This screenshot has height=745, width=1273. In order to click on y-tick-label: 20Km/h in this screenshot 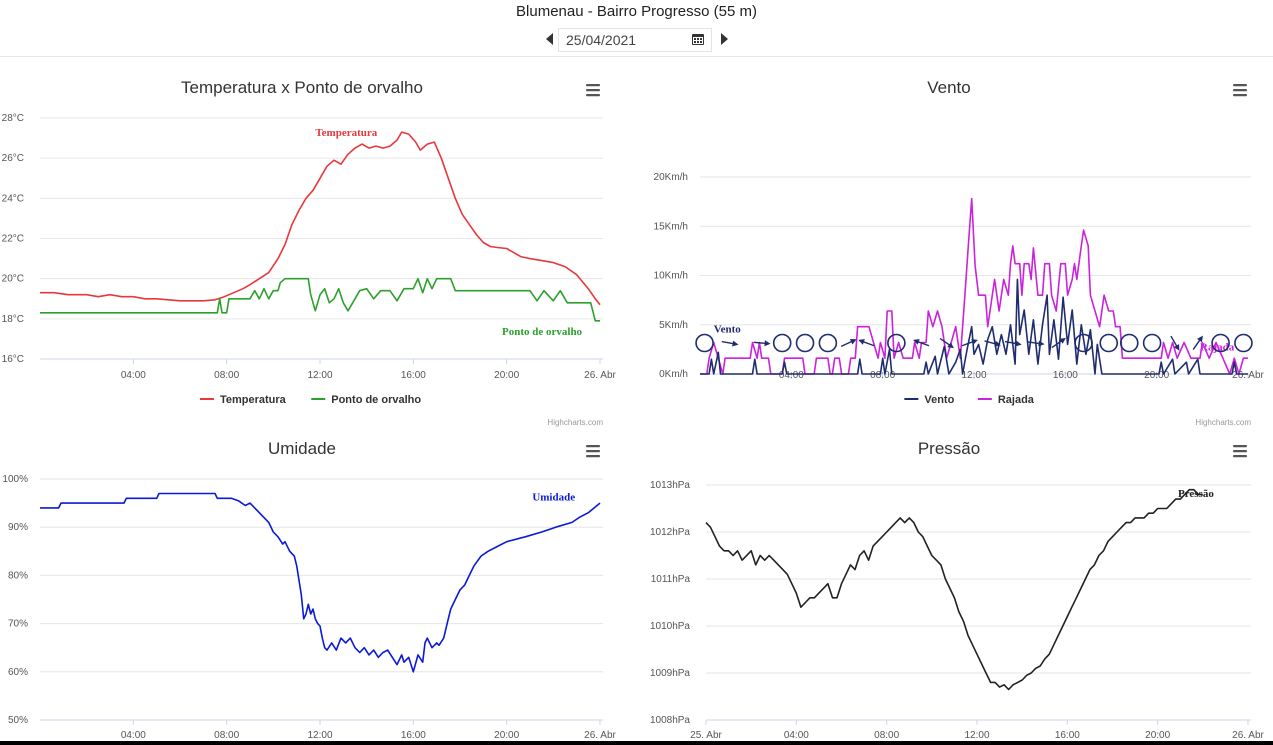, I will do `click(671, 177)`.